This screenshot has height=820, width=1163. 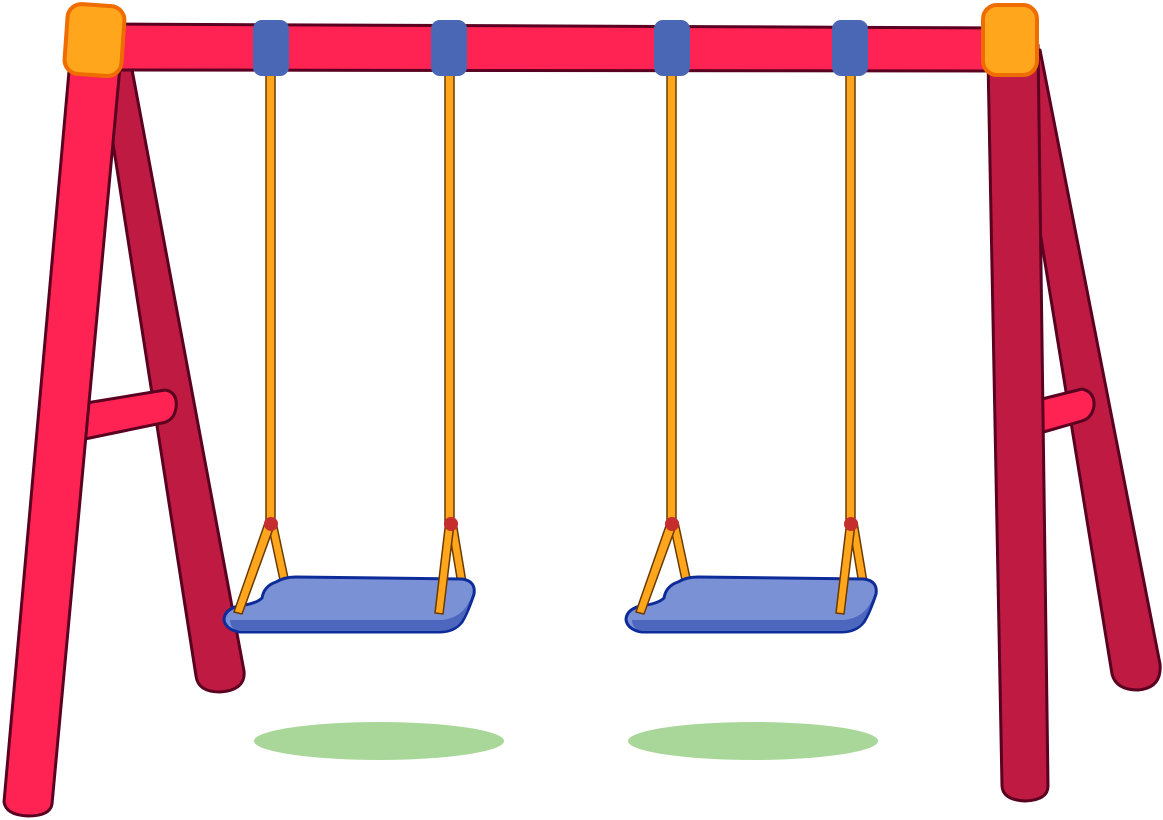 What do you see at coordinates (752, 615) in the screenshot?
I see `right-swing-seat-edge` at bounding box center [752, 615].